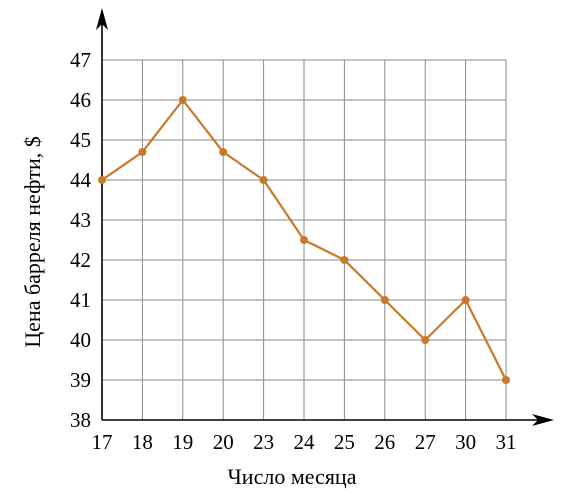 Image resolution: width=564 pixels, height=494 pixels. Describe the element at coordinates (80, 60) in the screenshot. I see `y-tick-label: 47` at that location.